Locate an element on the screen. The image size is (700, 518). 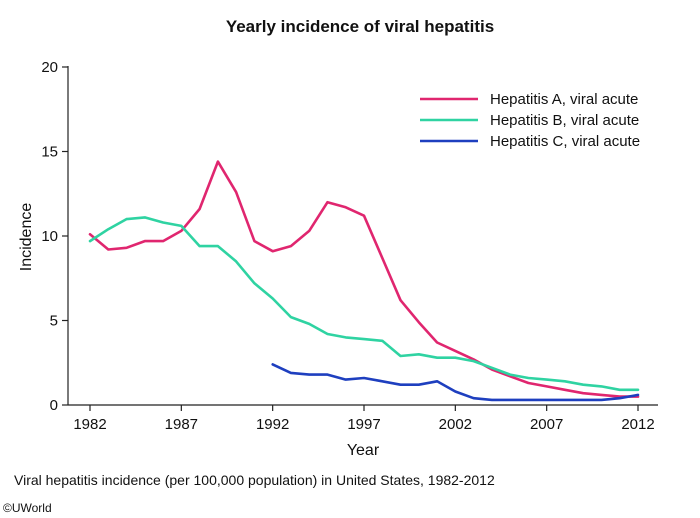
x-axis-label: Year is located at coordinates (363, 450).